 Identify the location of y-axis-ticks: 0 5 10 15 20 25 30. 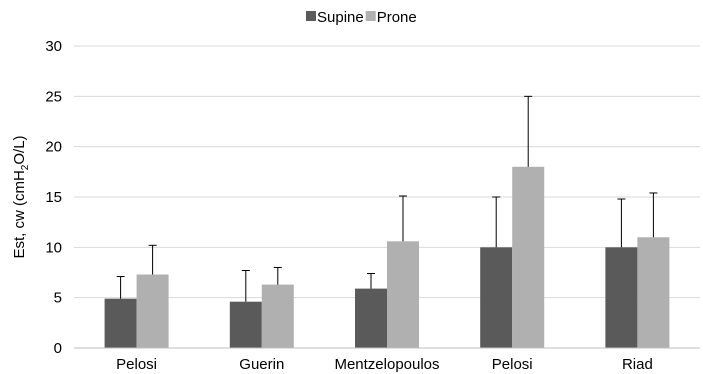
(53, 197).